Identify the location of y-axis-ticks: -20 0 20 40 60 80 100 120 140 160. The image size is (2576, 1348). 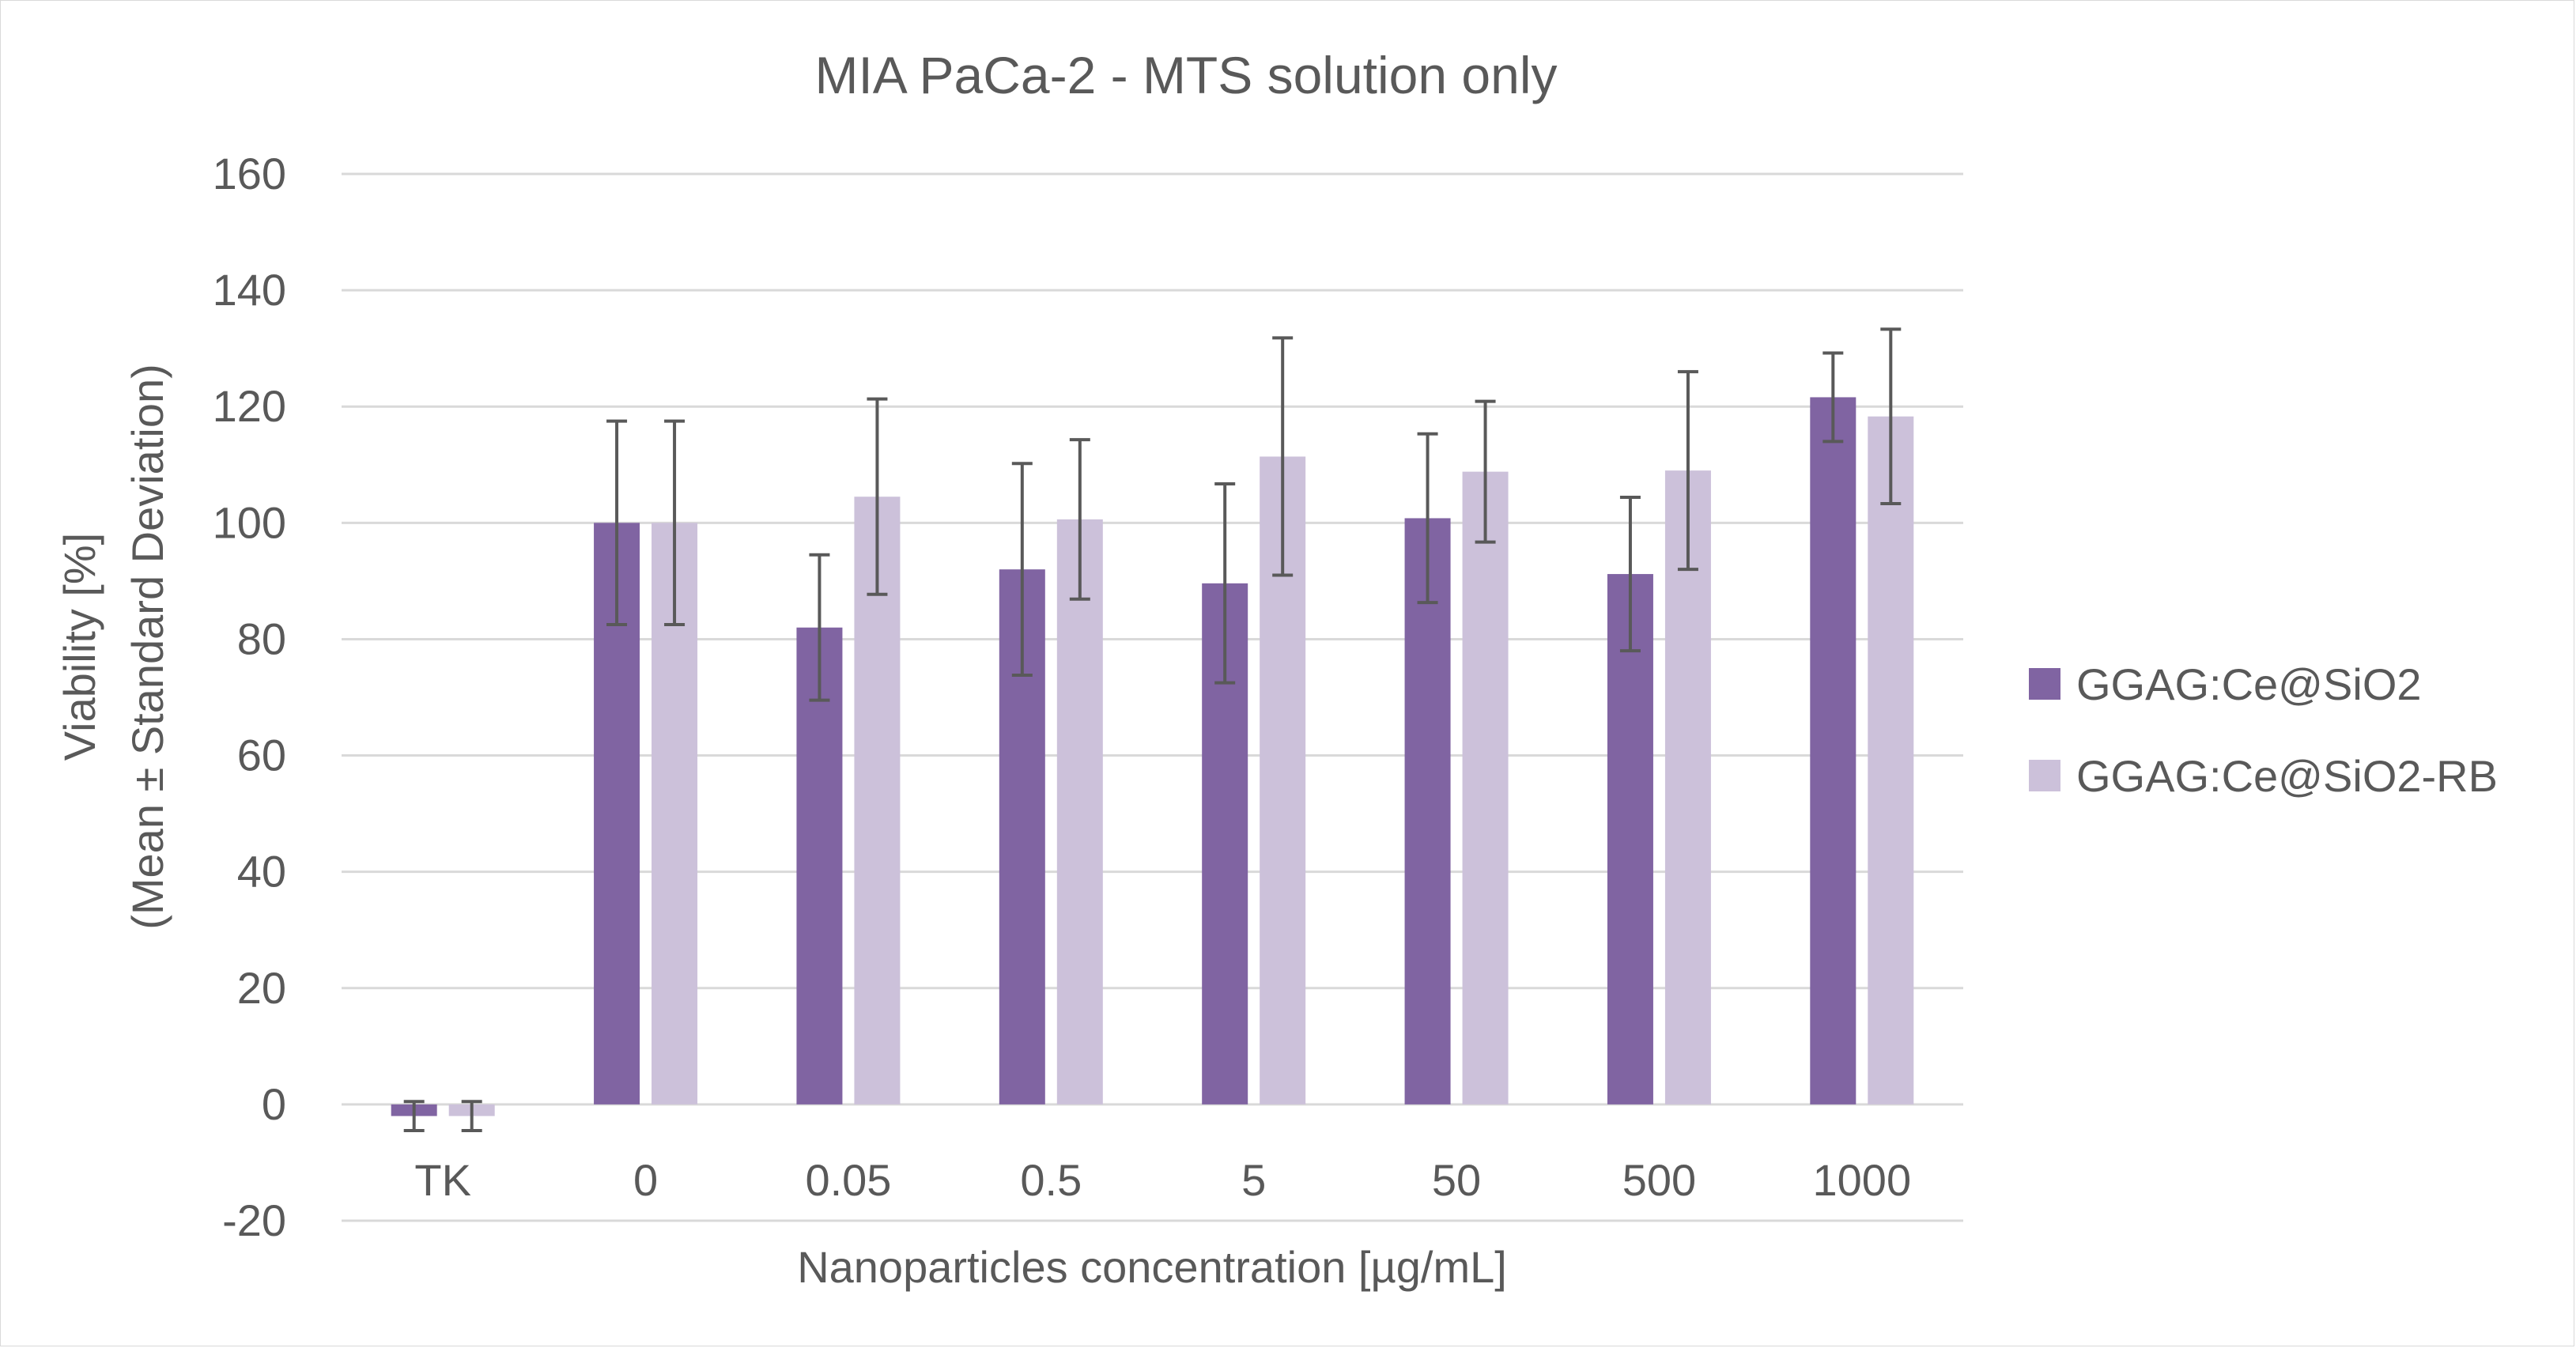
(249, 697).